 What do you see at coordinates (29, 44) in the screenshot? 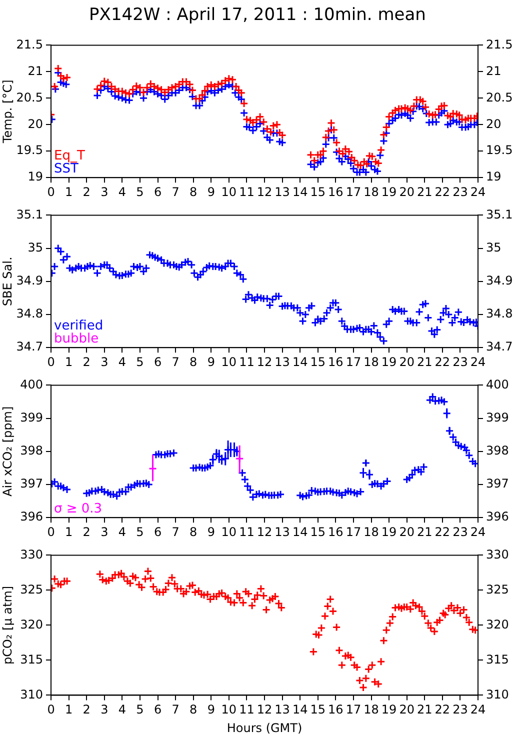
I see `y-tick-label: 21.5` at bounding box center [29, 44].